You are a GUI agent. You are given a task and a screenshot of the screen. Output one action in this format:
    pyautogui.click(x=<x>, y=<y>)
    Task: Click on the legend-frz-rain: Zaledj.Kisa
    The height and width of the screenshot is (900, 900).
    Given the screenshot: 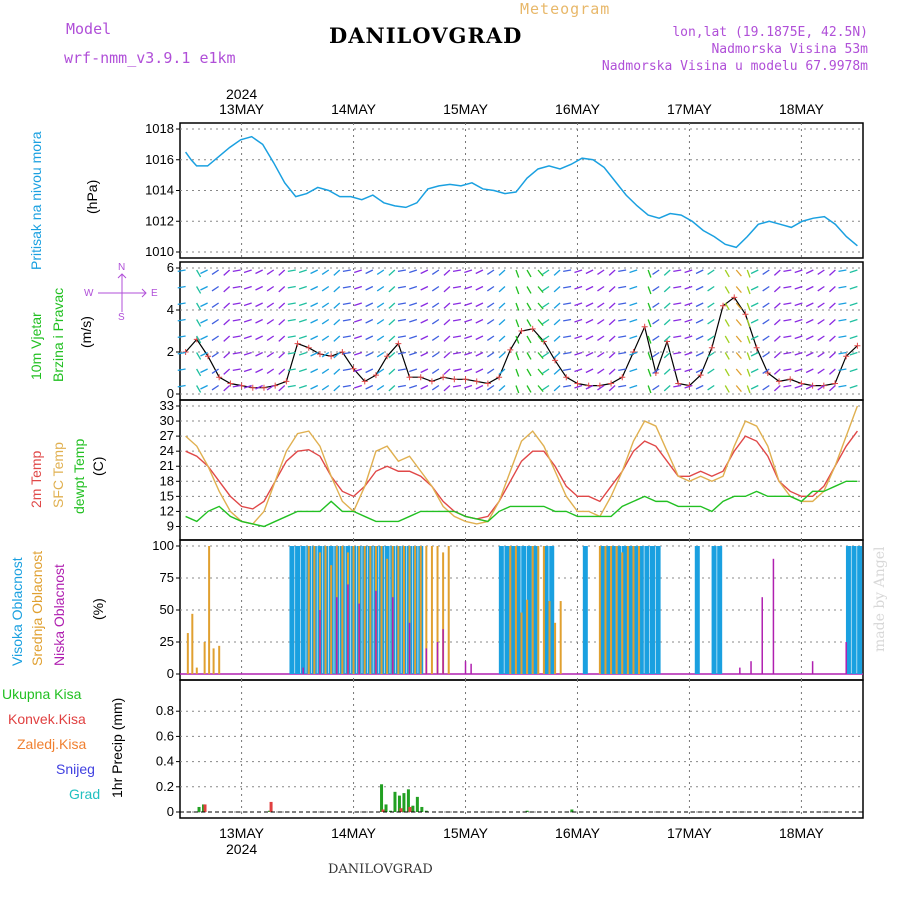 What is the action you would take?
    pyautogui.click(x=52, y=744)
    